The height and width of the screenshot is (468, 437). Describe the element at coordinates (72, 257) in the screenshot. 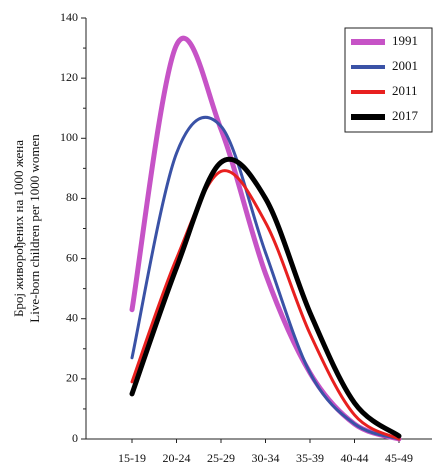

I see `y-tick-label: 60` at that location.